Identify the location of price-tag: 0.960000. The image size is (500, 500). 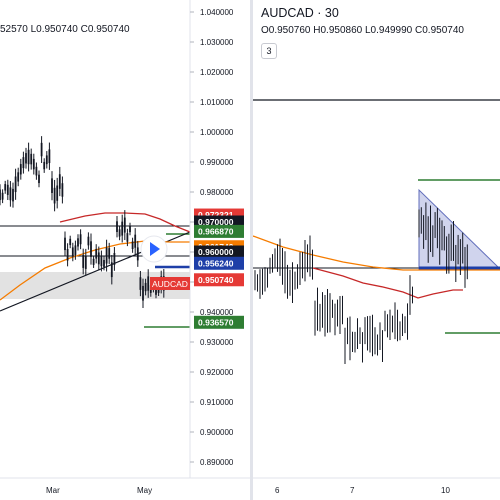
(219, 252).